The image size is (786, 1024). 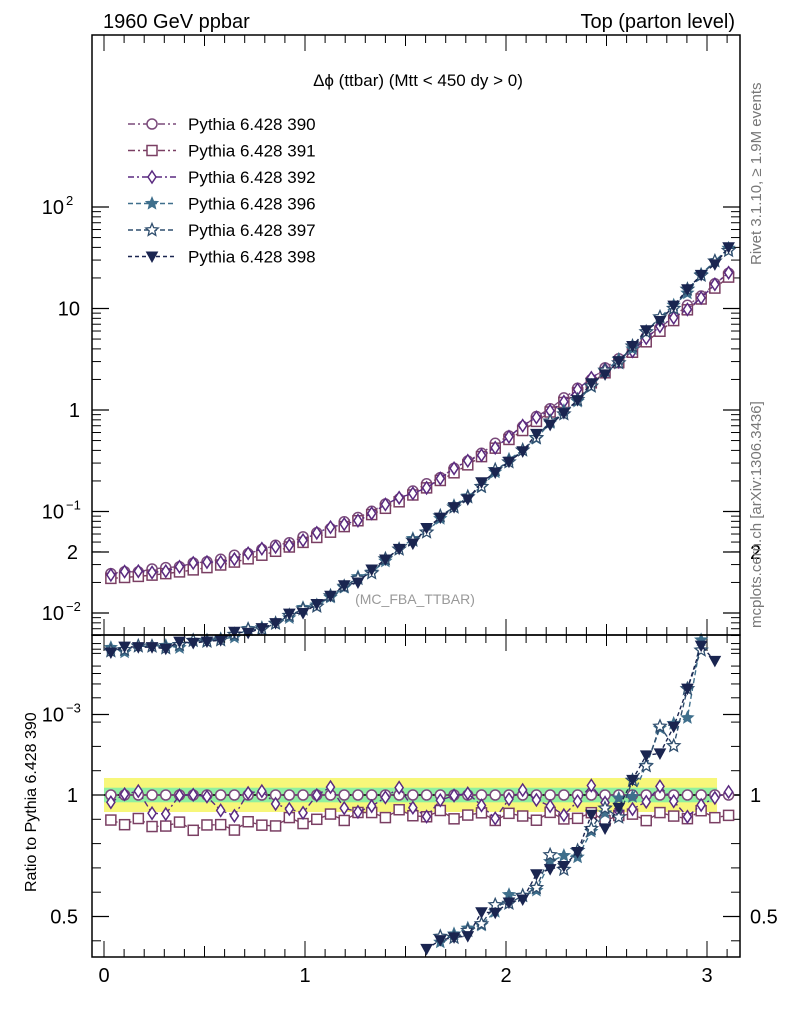 I want to click on ratio-line, so click(x=419, y=802).